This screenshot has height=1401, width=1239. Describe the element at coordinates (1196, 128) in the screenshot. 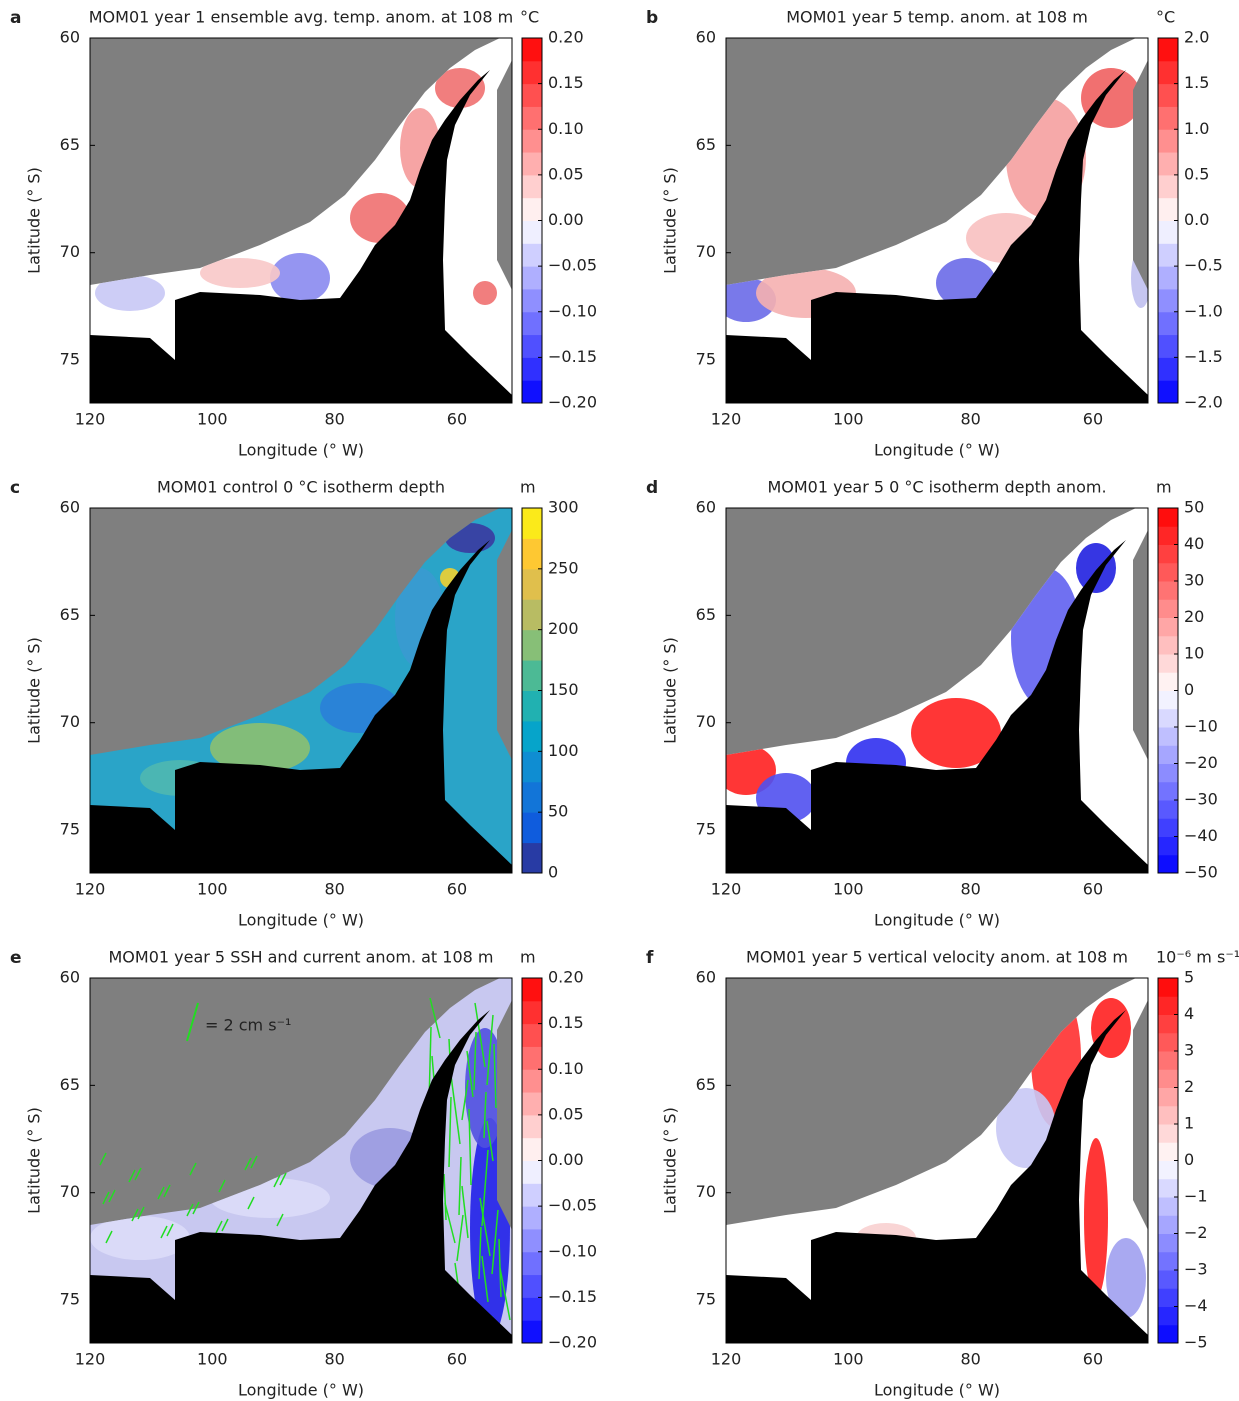

I see `colorbar-tick-label: 1.0` at that location.